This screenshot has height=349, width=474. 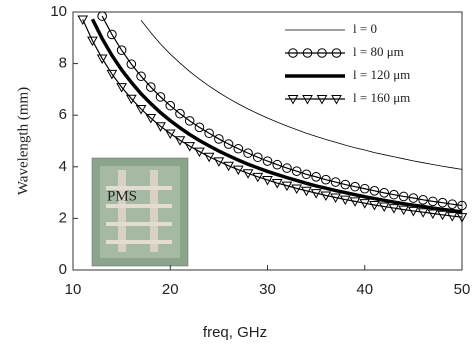 I want to click on y-tick-label: 4, so click(x=63, y=166).